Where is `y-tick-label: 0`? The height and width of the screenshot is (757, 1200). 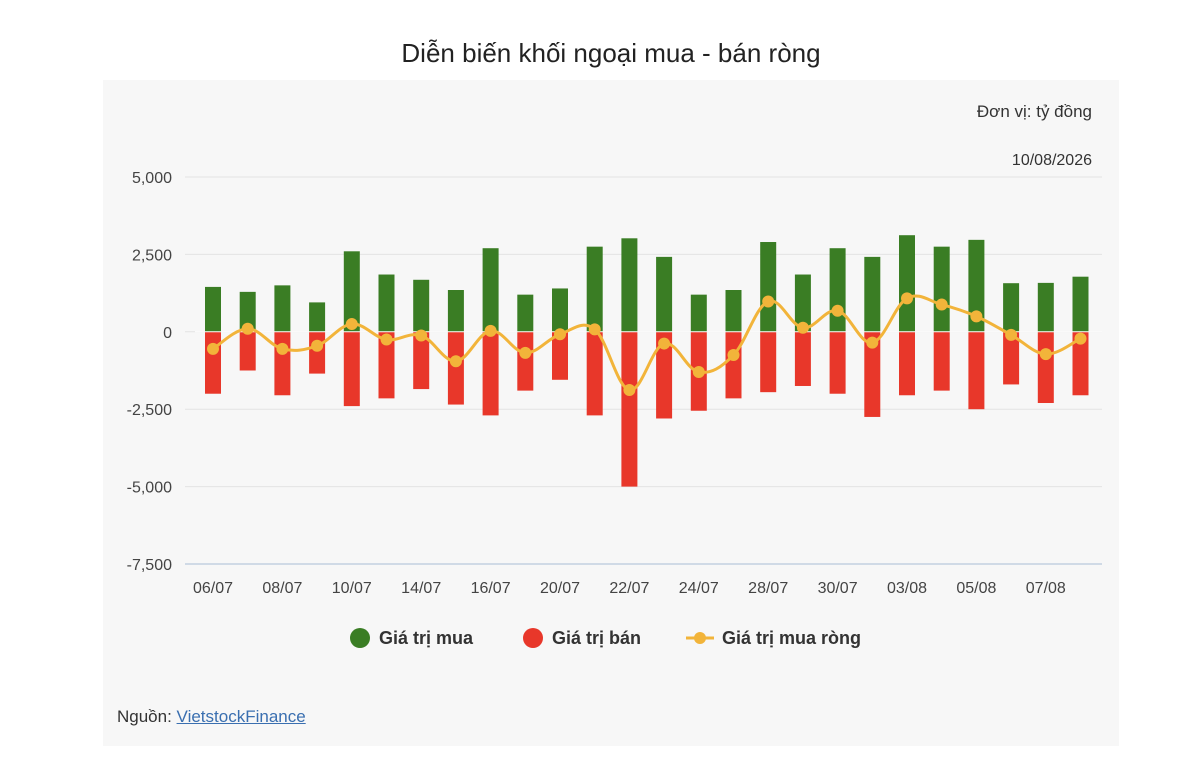 y-tick-label: 0 is located at coordinates (167, 333).